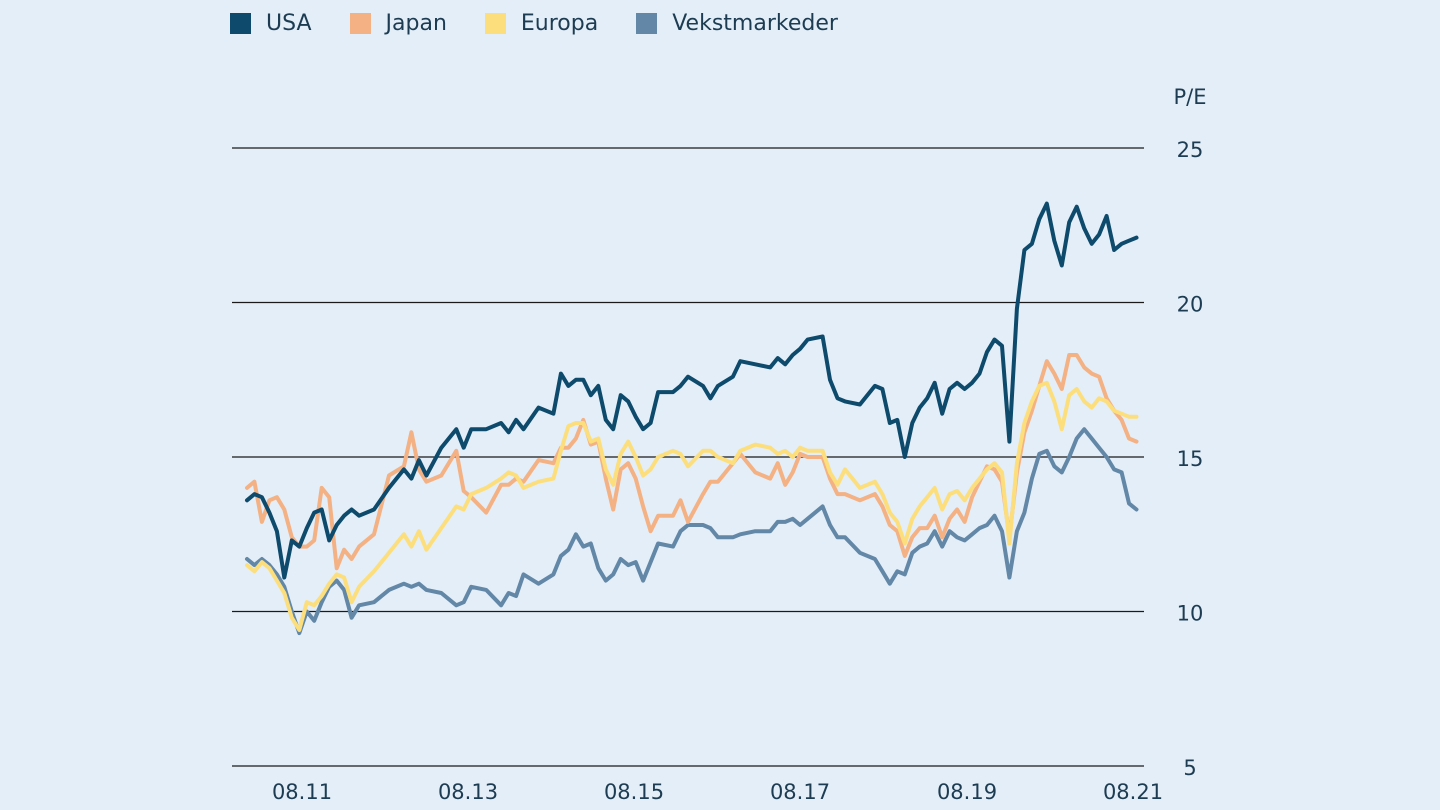 Image resolution: width=1440 pixels, height=810 pixels. I want to click on x-tick-label-08-15: 08.15, so click(634, 792).